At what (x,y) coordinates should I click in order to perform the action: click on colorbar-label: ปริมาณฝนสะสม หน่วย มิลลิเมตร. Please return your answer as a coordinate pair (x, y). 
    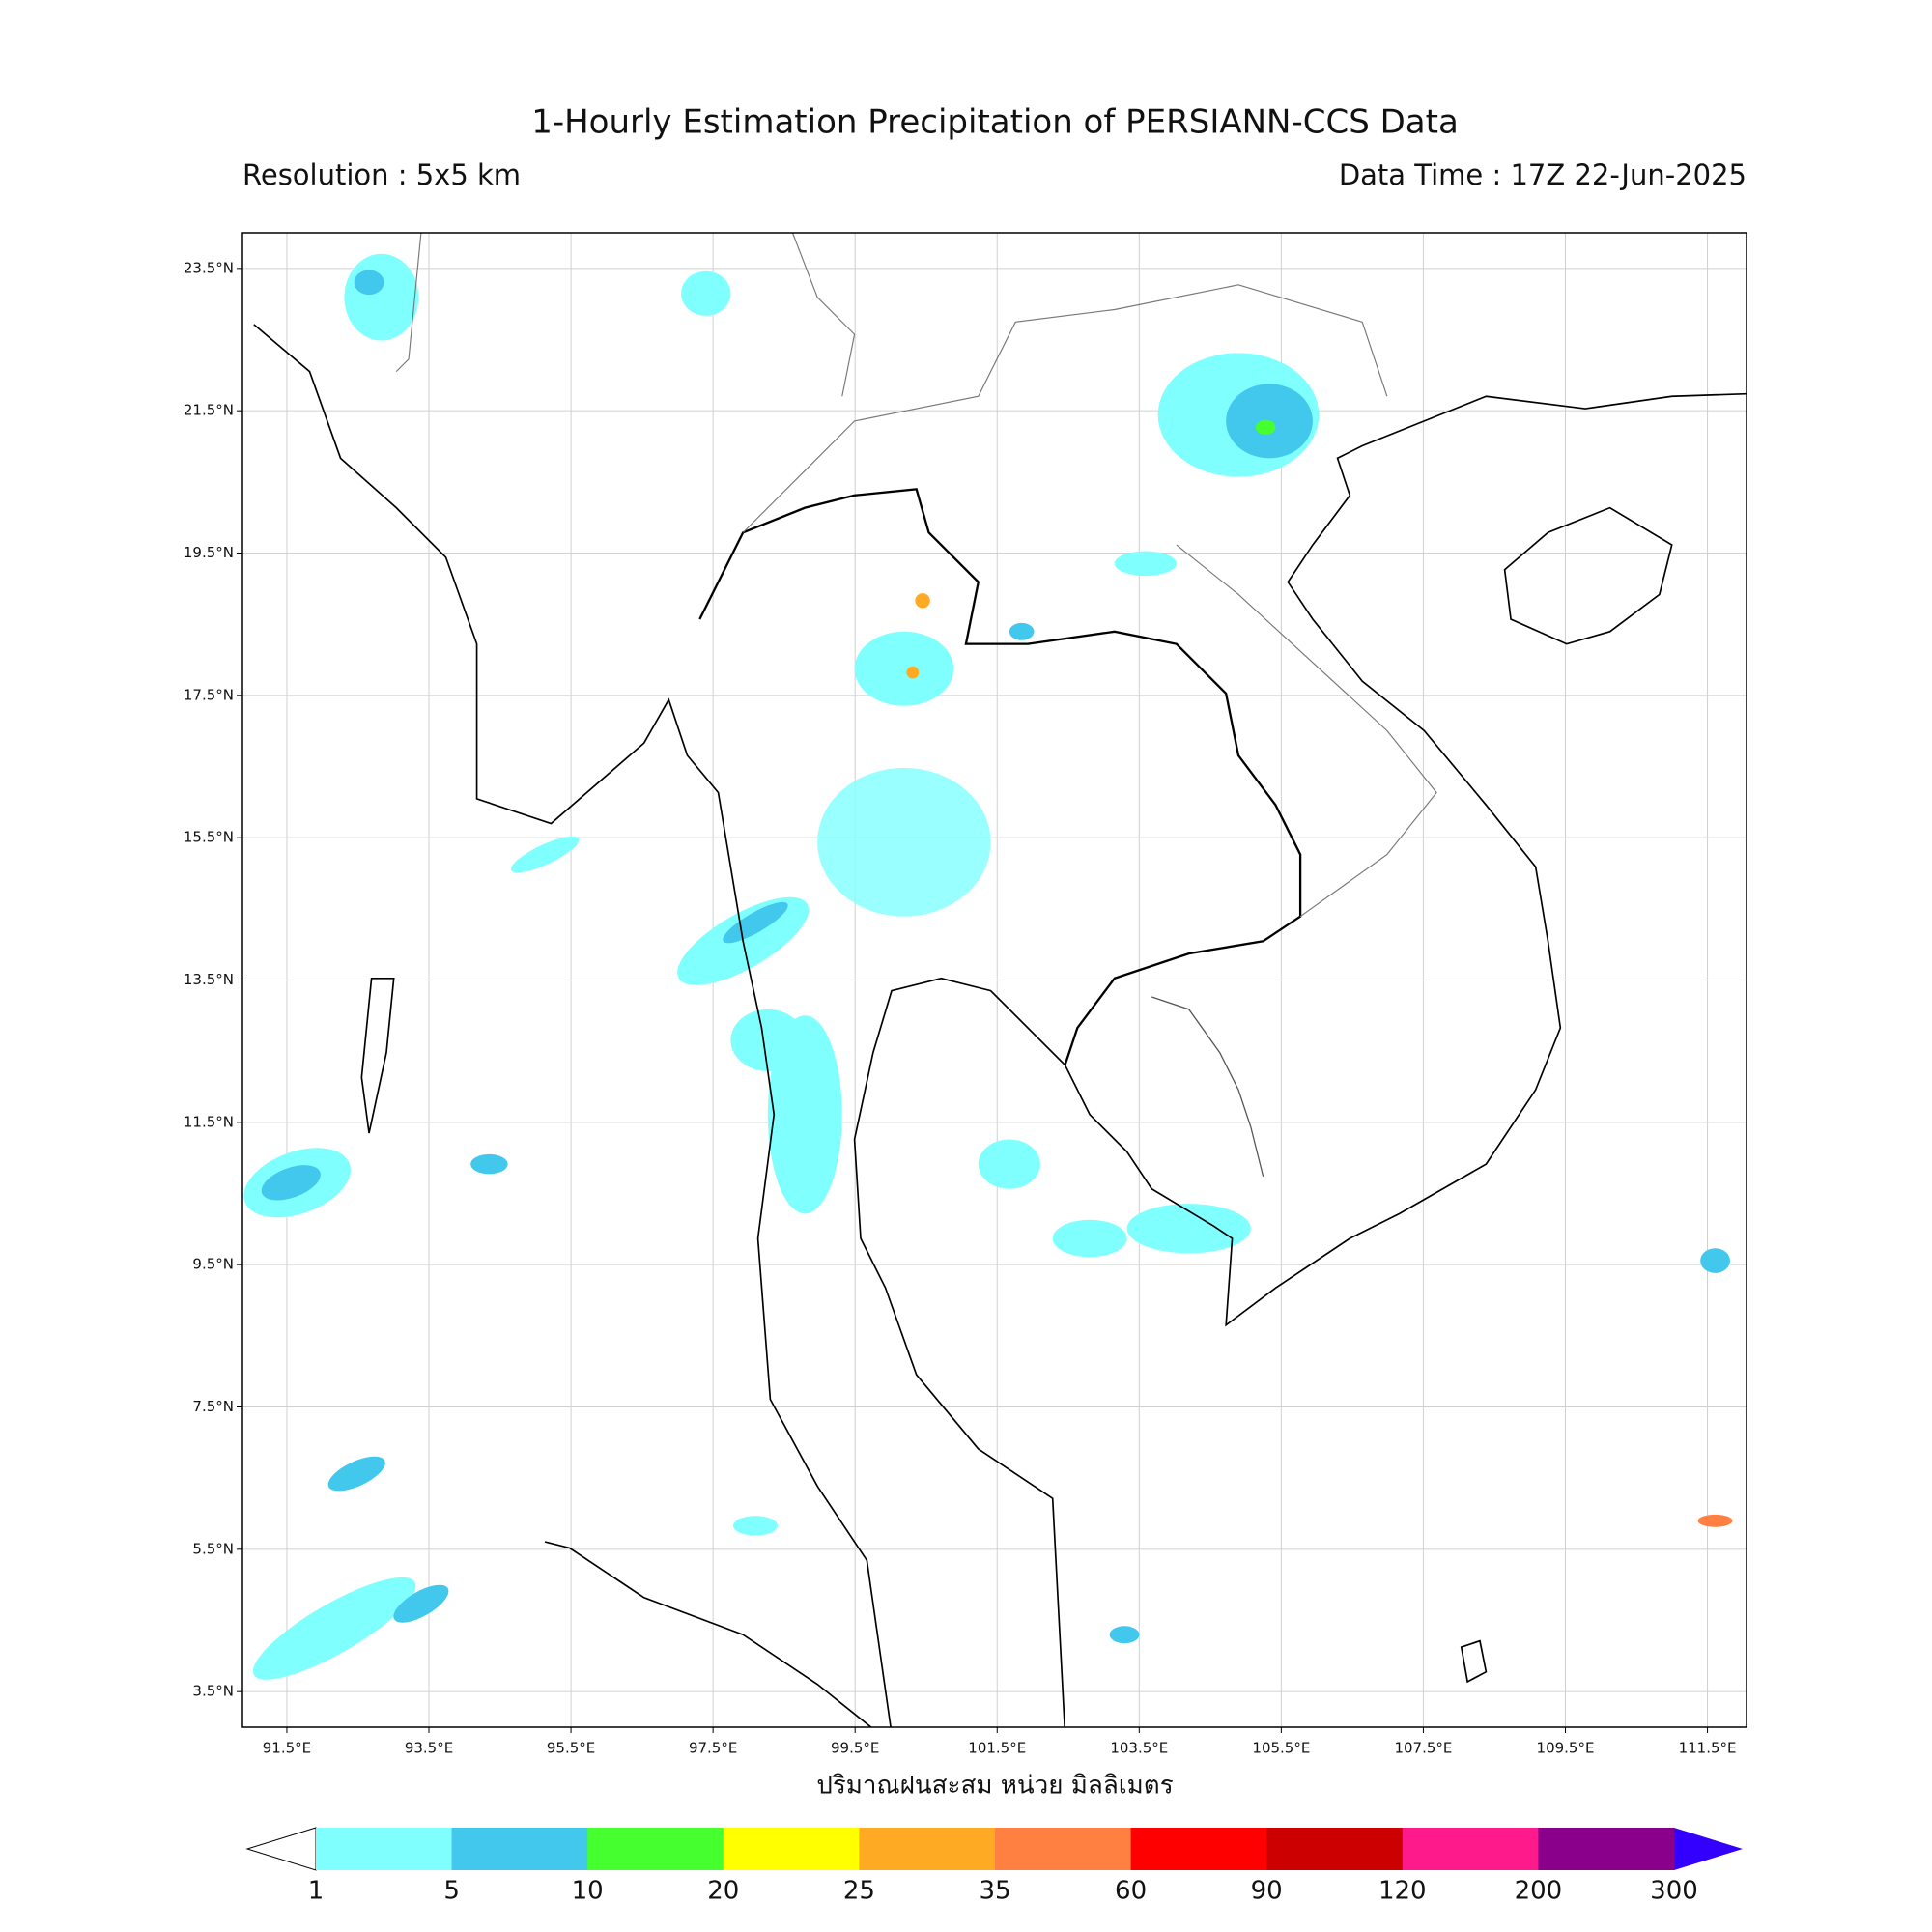
    Looking at the image, I should click on (995, 1786).